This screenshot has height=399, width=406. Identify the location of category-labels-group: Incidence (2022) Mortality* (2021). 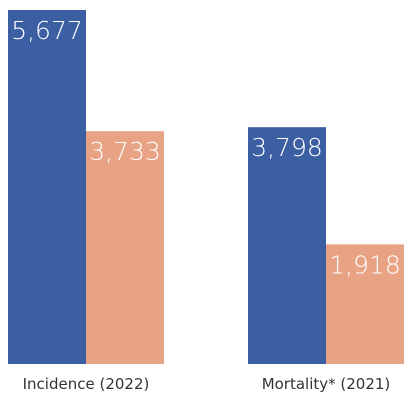
(207, 384).